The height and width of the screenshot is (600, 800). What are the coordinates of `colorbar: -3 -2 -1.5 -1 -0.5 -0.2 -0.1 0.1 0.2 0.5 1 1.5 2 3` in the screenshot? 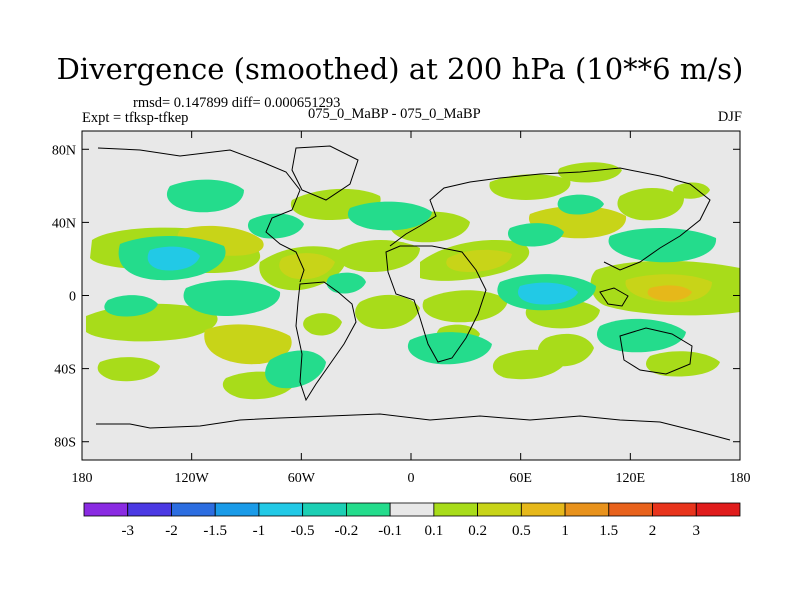 It's located at (412, 520).